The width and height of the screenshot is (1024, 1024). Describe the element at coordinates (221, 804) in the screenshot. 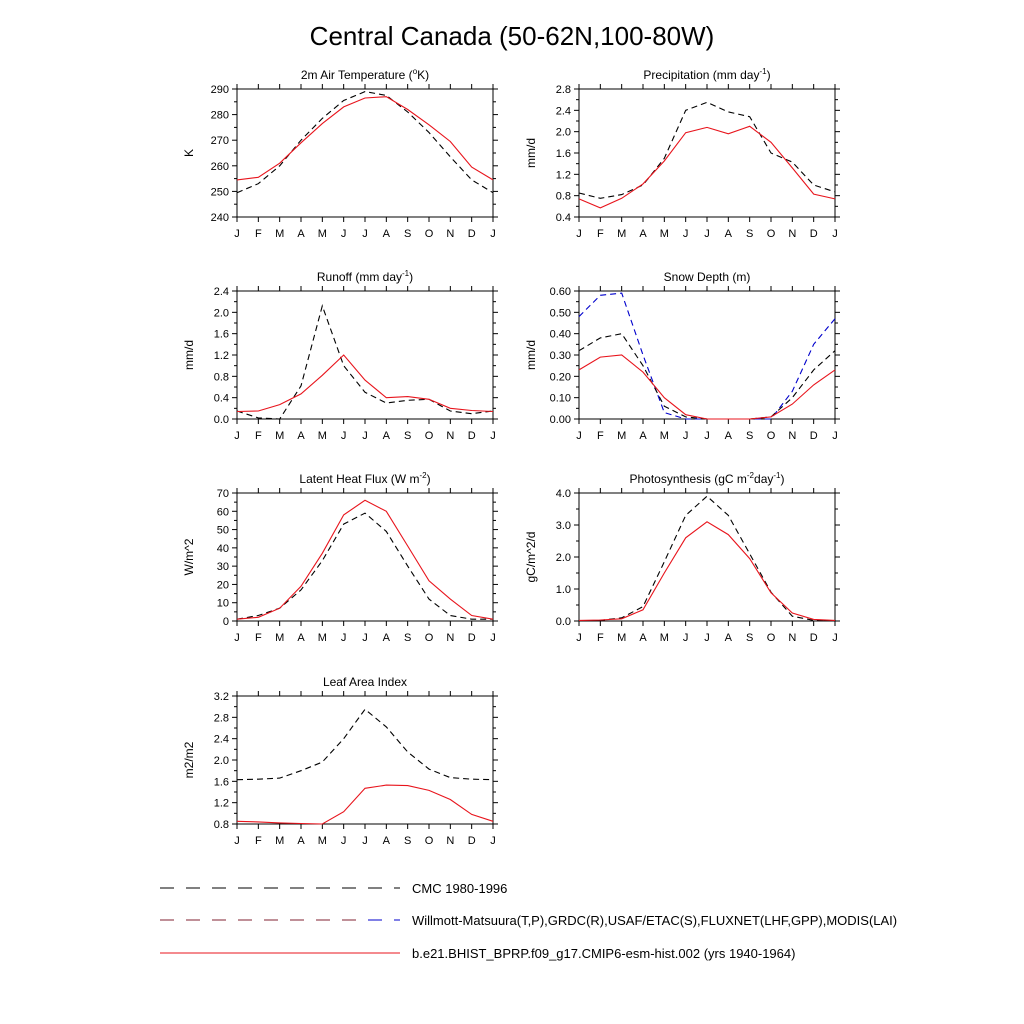

I see `y-tick-label: 1.2` at that location.